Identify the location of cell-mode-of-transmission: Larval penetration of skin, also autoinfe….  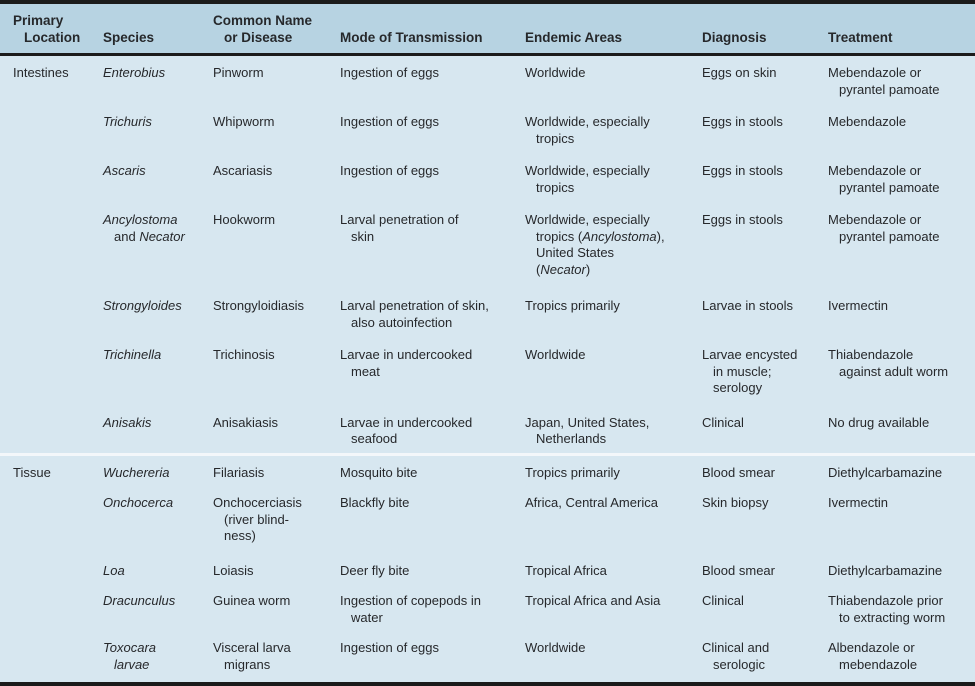
(432, 318).